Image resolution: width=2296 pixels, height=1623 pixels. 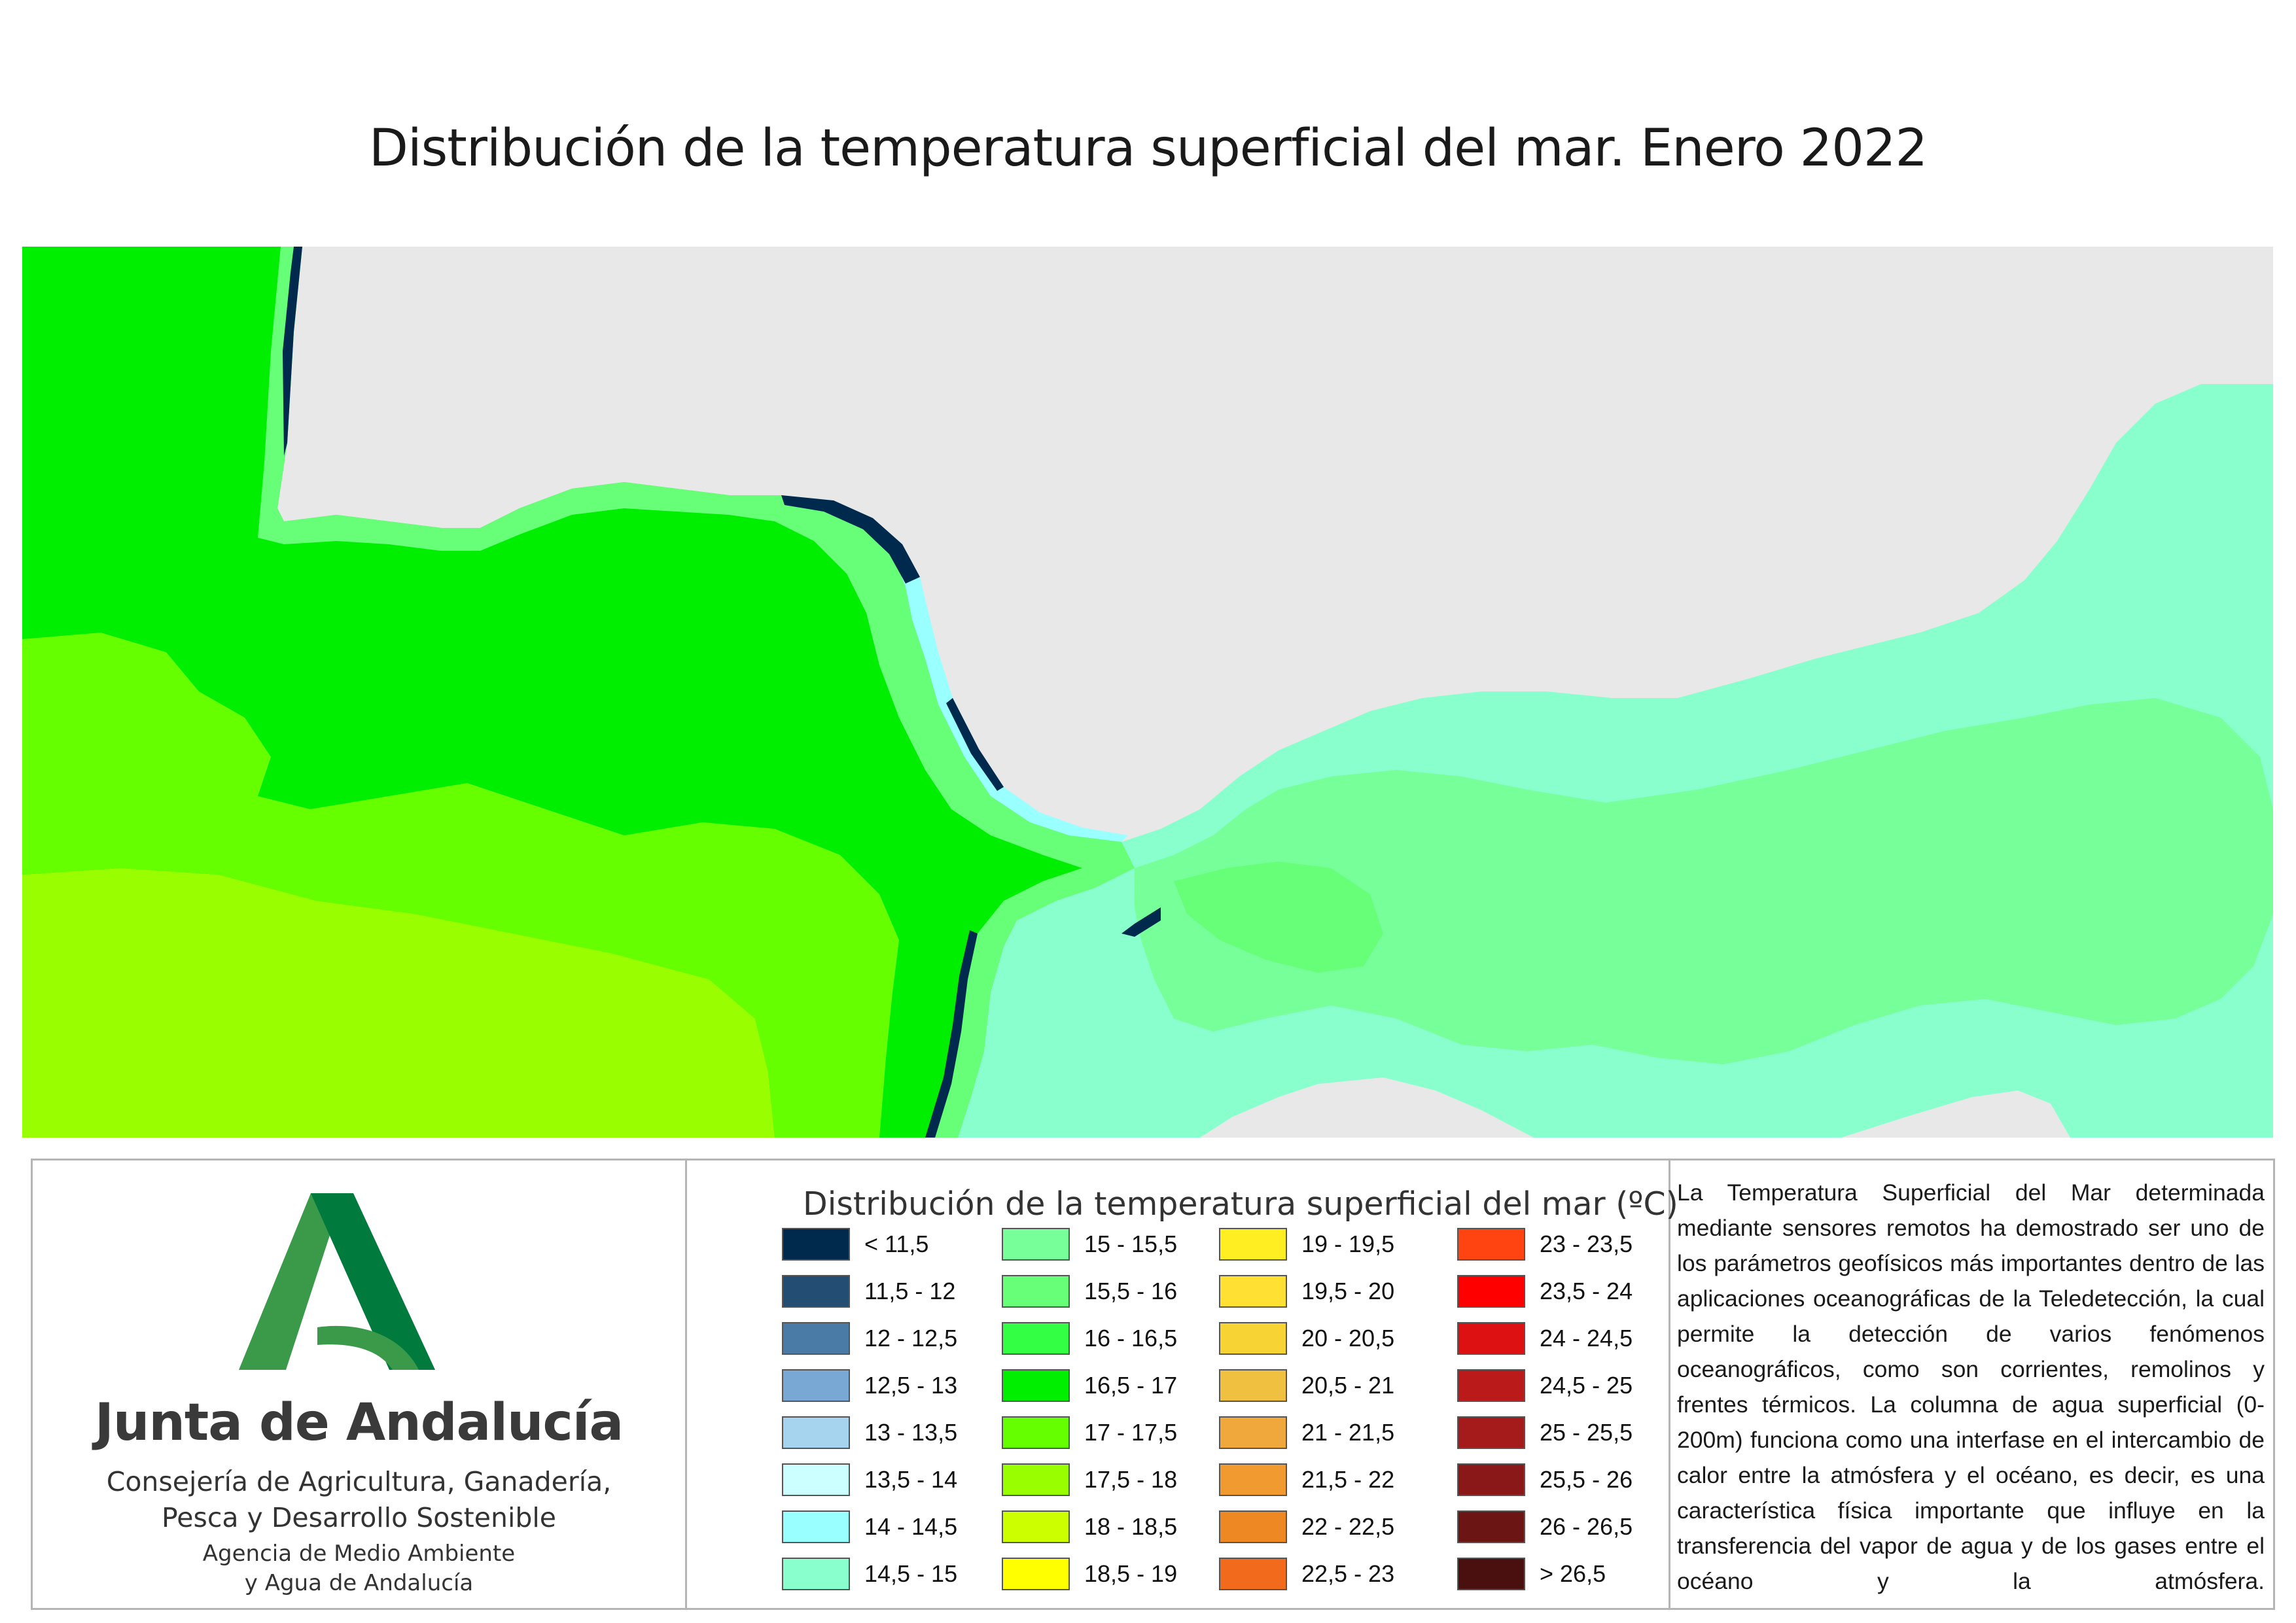 What do you see at coordinates (1348, 1432) in the screenshot?
I see `legend-label: 21 - 21,5` at bounding box center [1348, 1432].